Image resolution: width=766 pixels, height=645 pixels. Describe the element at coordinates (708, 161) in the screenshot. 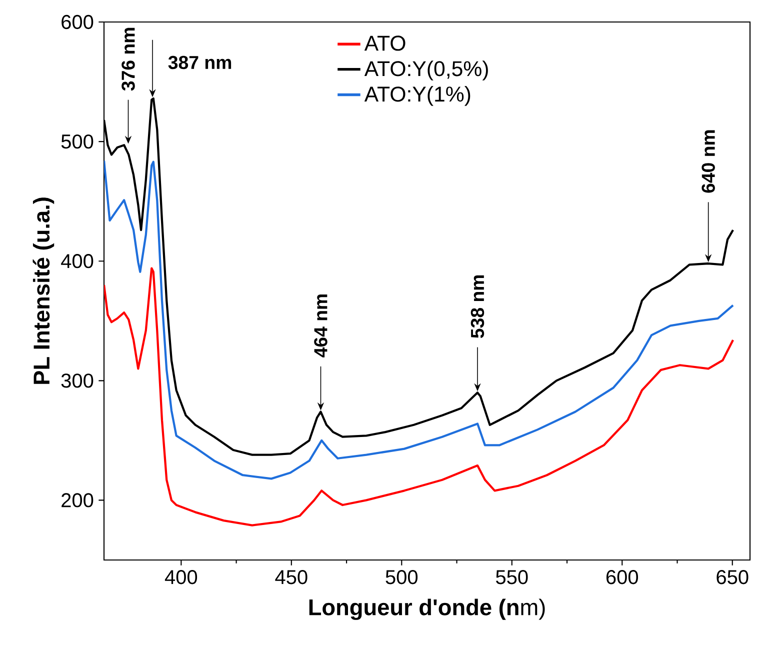

I see `annotation: 640 nm` at that location.